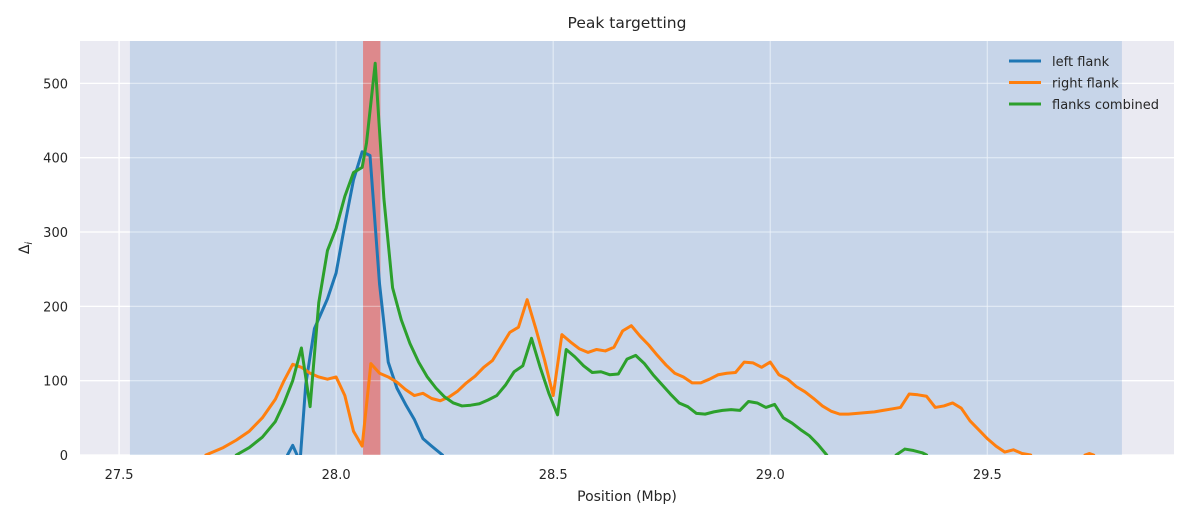  What do you see at coordinates (55, 307) in the screenshot?
I see `y-tick-label: 200` at bounding box center [55, 307].